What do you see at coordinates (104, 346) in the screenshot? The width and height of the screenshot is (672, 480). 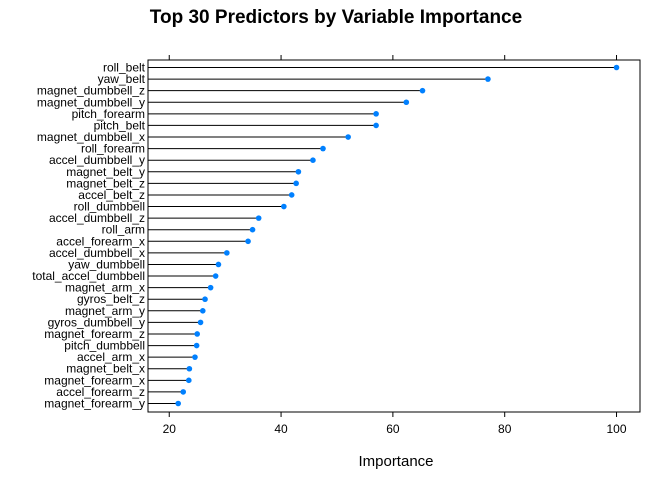 I see `predictor-label: pitch_dumbbell` at bounding box center [104, 346].